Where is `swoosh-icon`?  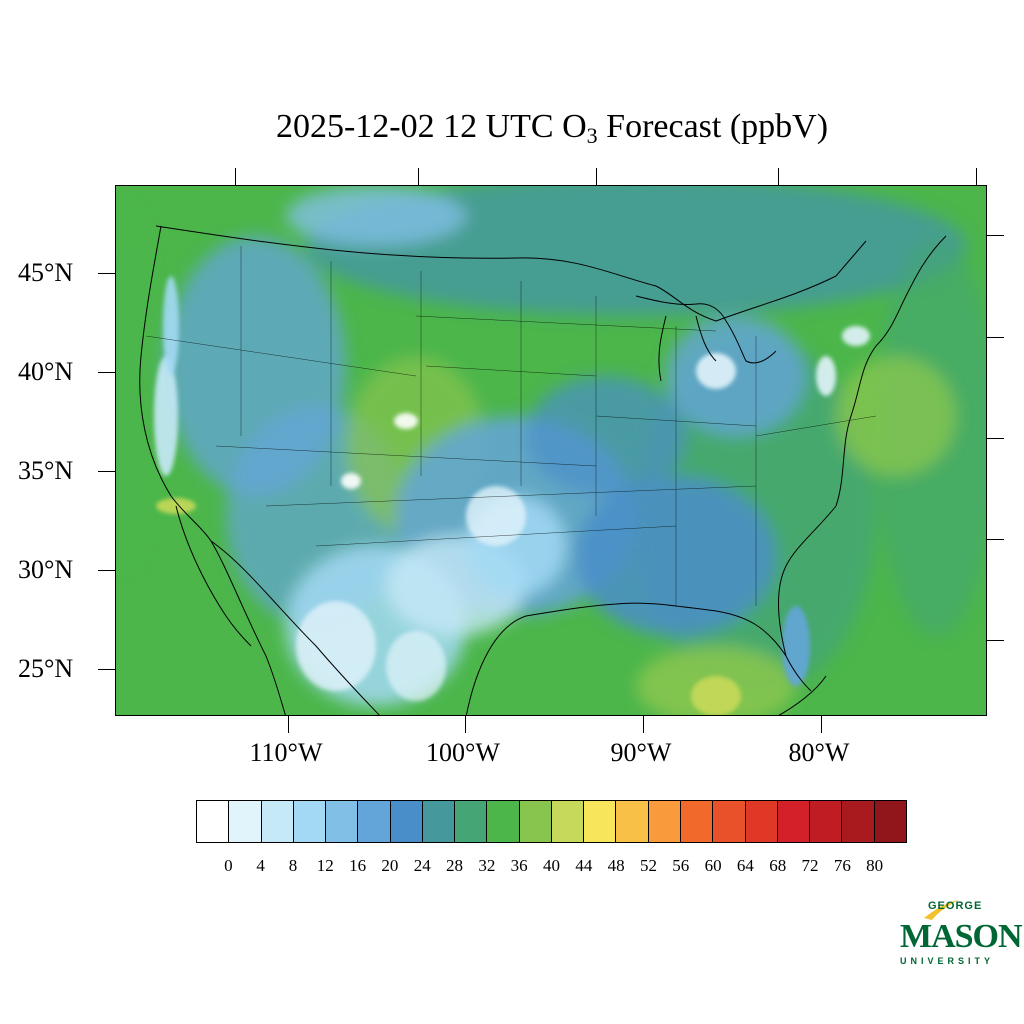 swoosh-icon is located at coordinates (941, 910).